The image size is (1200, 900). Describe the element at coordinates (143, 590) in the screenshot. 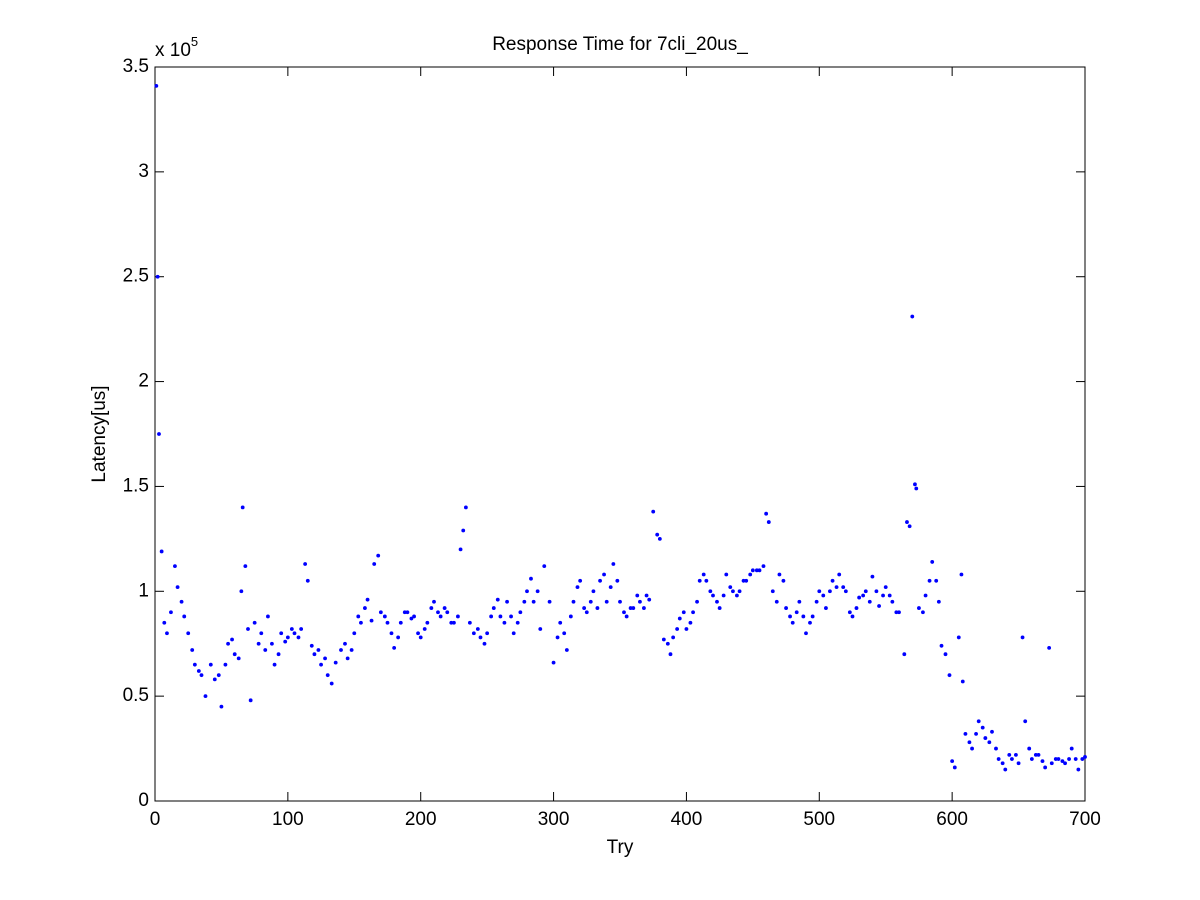

I see `y-tick-label: 1` at that location.